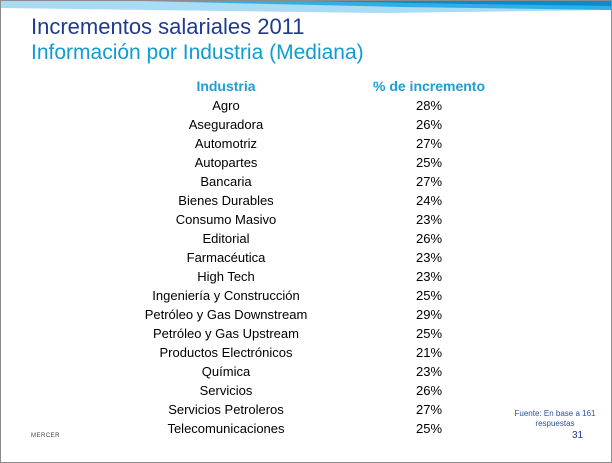  I want to click on industry-cell: Petróleo y Gas Downstream, so click(226, 314).